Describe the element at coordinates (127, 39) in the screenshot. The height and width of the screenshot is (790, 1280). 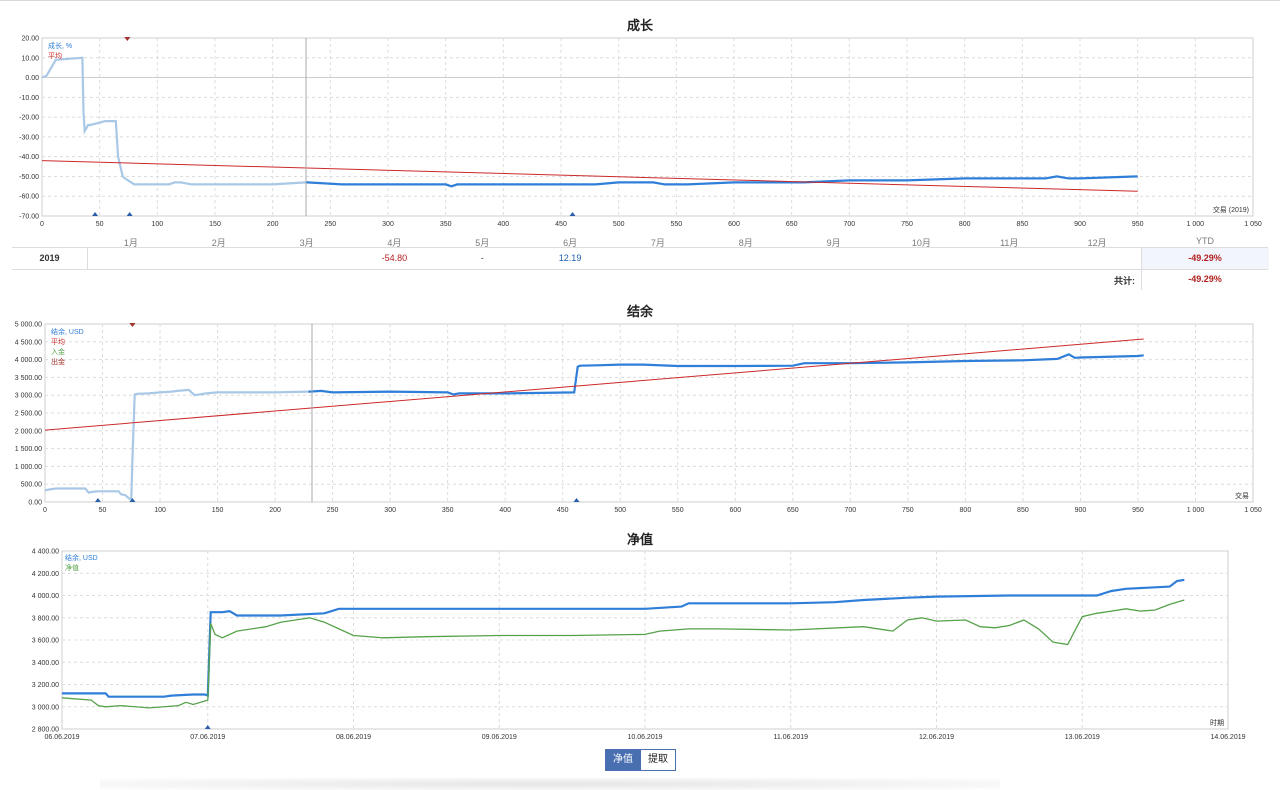
I see `withdrawal-marker` at that location.